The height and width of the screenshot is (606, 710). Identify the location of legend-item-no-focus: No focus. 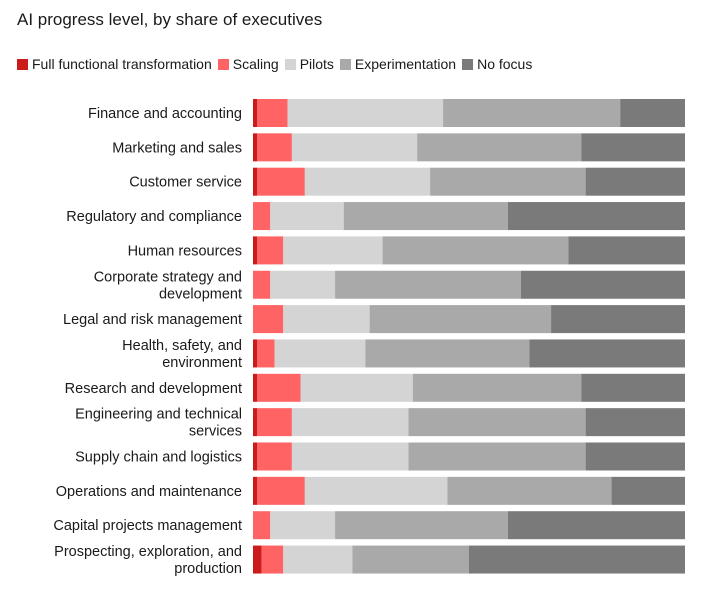
(497, 64).